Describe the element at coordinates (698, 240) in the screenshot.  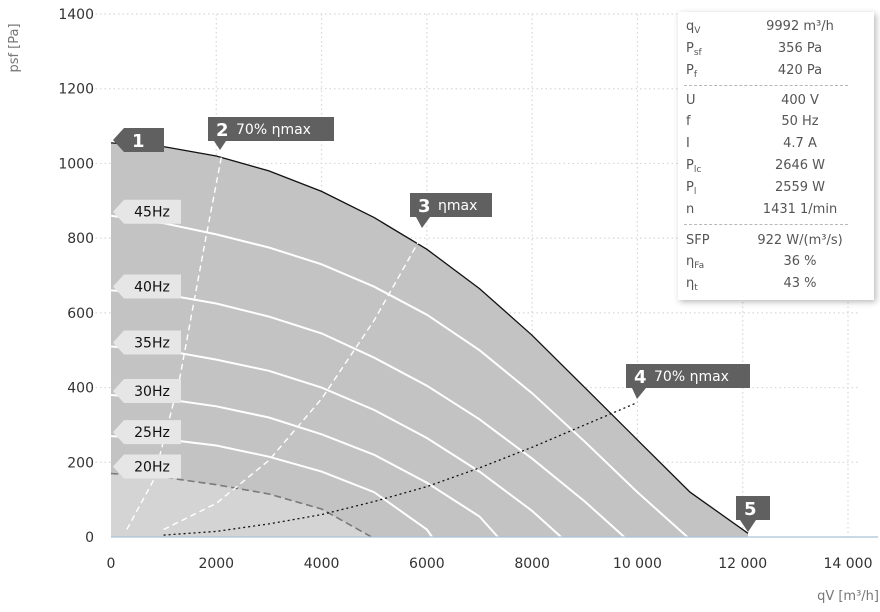
I see `info-symbol: SFP` at that location.